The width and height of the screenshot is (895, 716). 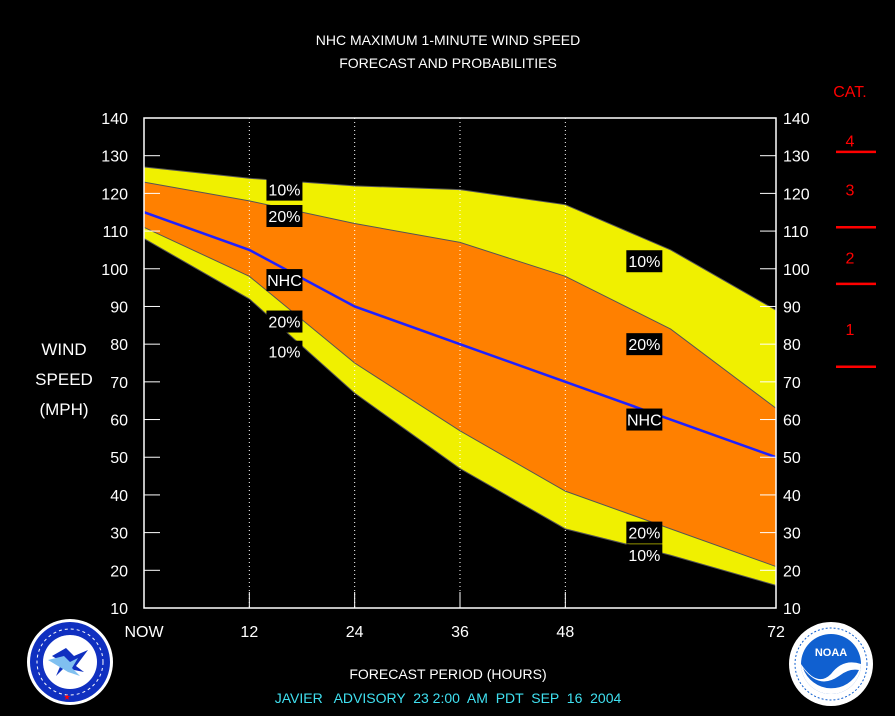 What do you see at coordinates (70, 662) in the screenshot?
I see `nws-logo-icon` at bounding box center [70, 662].